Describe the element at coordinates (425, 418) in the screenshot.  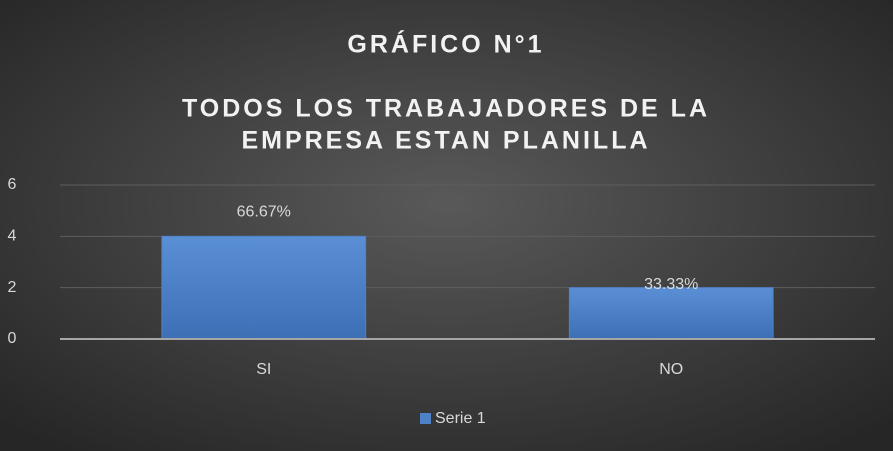
I see `legend-swatch` at that location.